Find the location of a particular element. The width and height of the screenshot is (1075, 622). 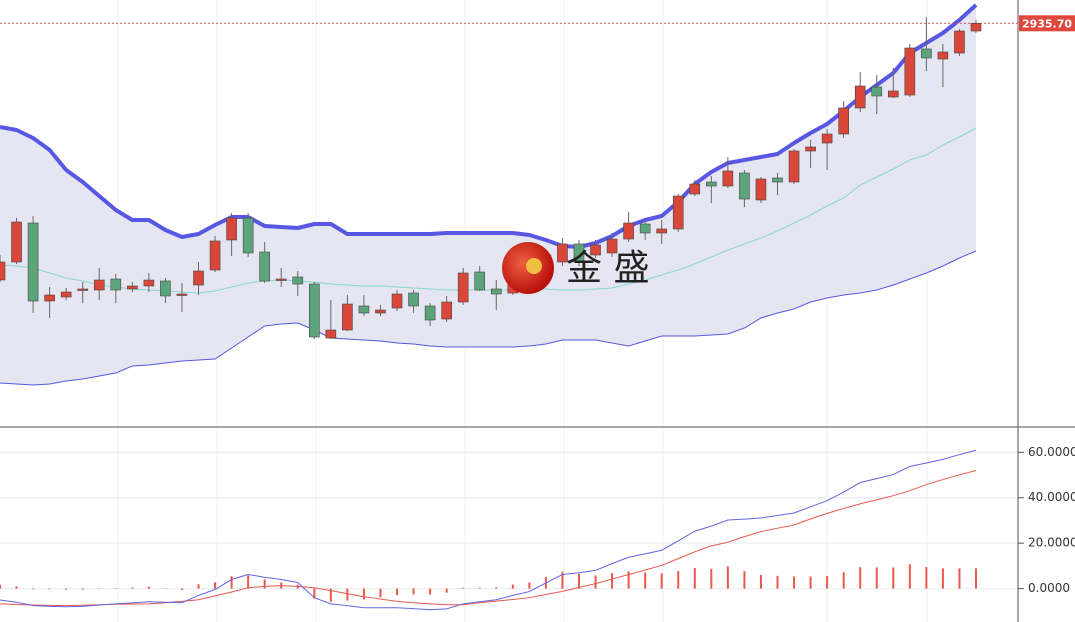

axis-labels: 2935.70 60.0000 40.0000 20.0000 0.0000 is located at coordinates (1046, 305).